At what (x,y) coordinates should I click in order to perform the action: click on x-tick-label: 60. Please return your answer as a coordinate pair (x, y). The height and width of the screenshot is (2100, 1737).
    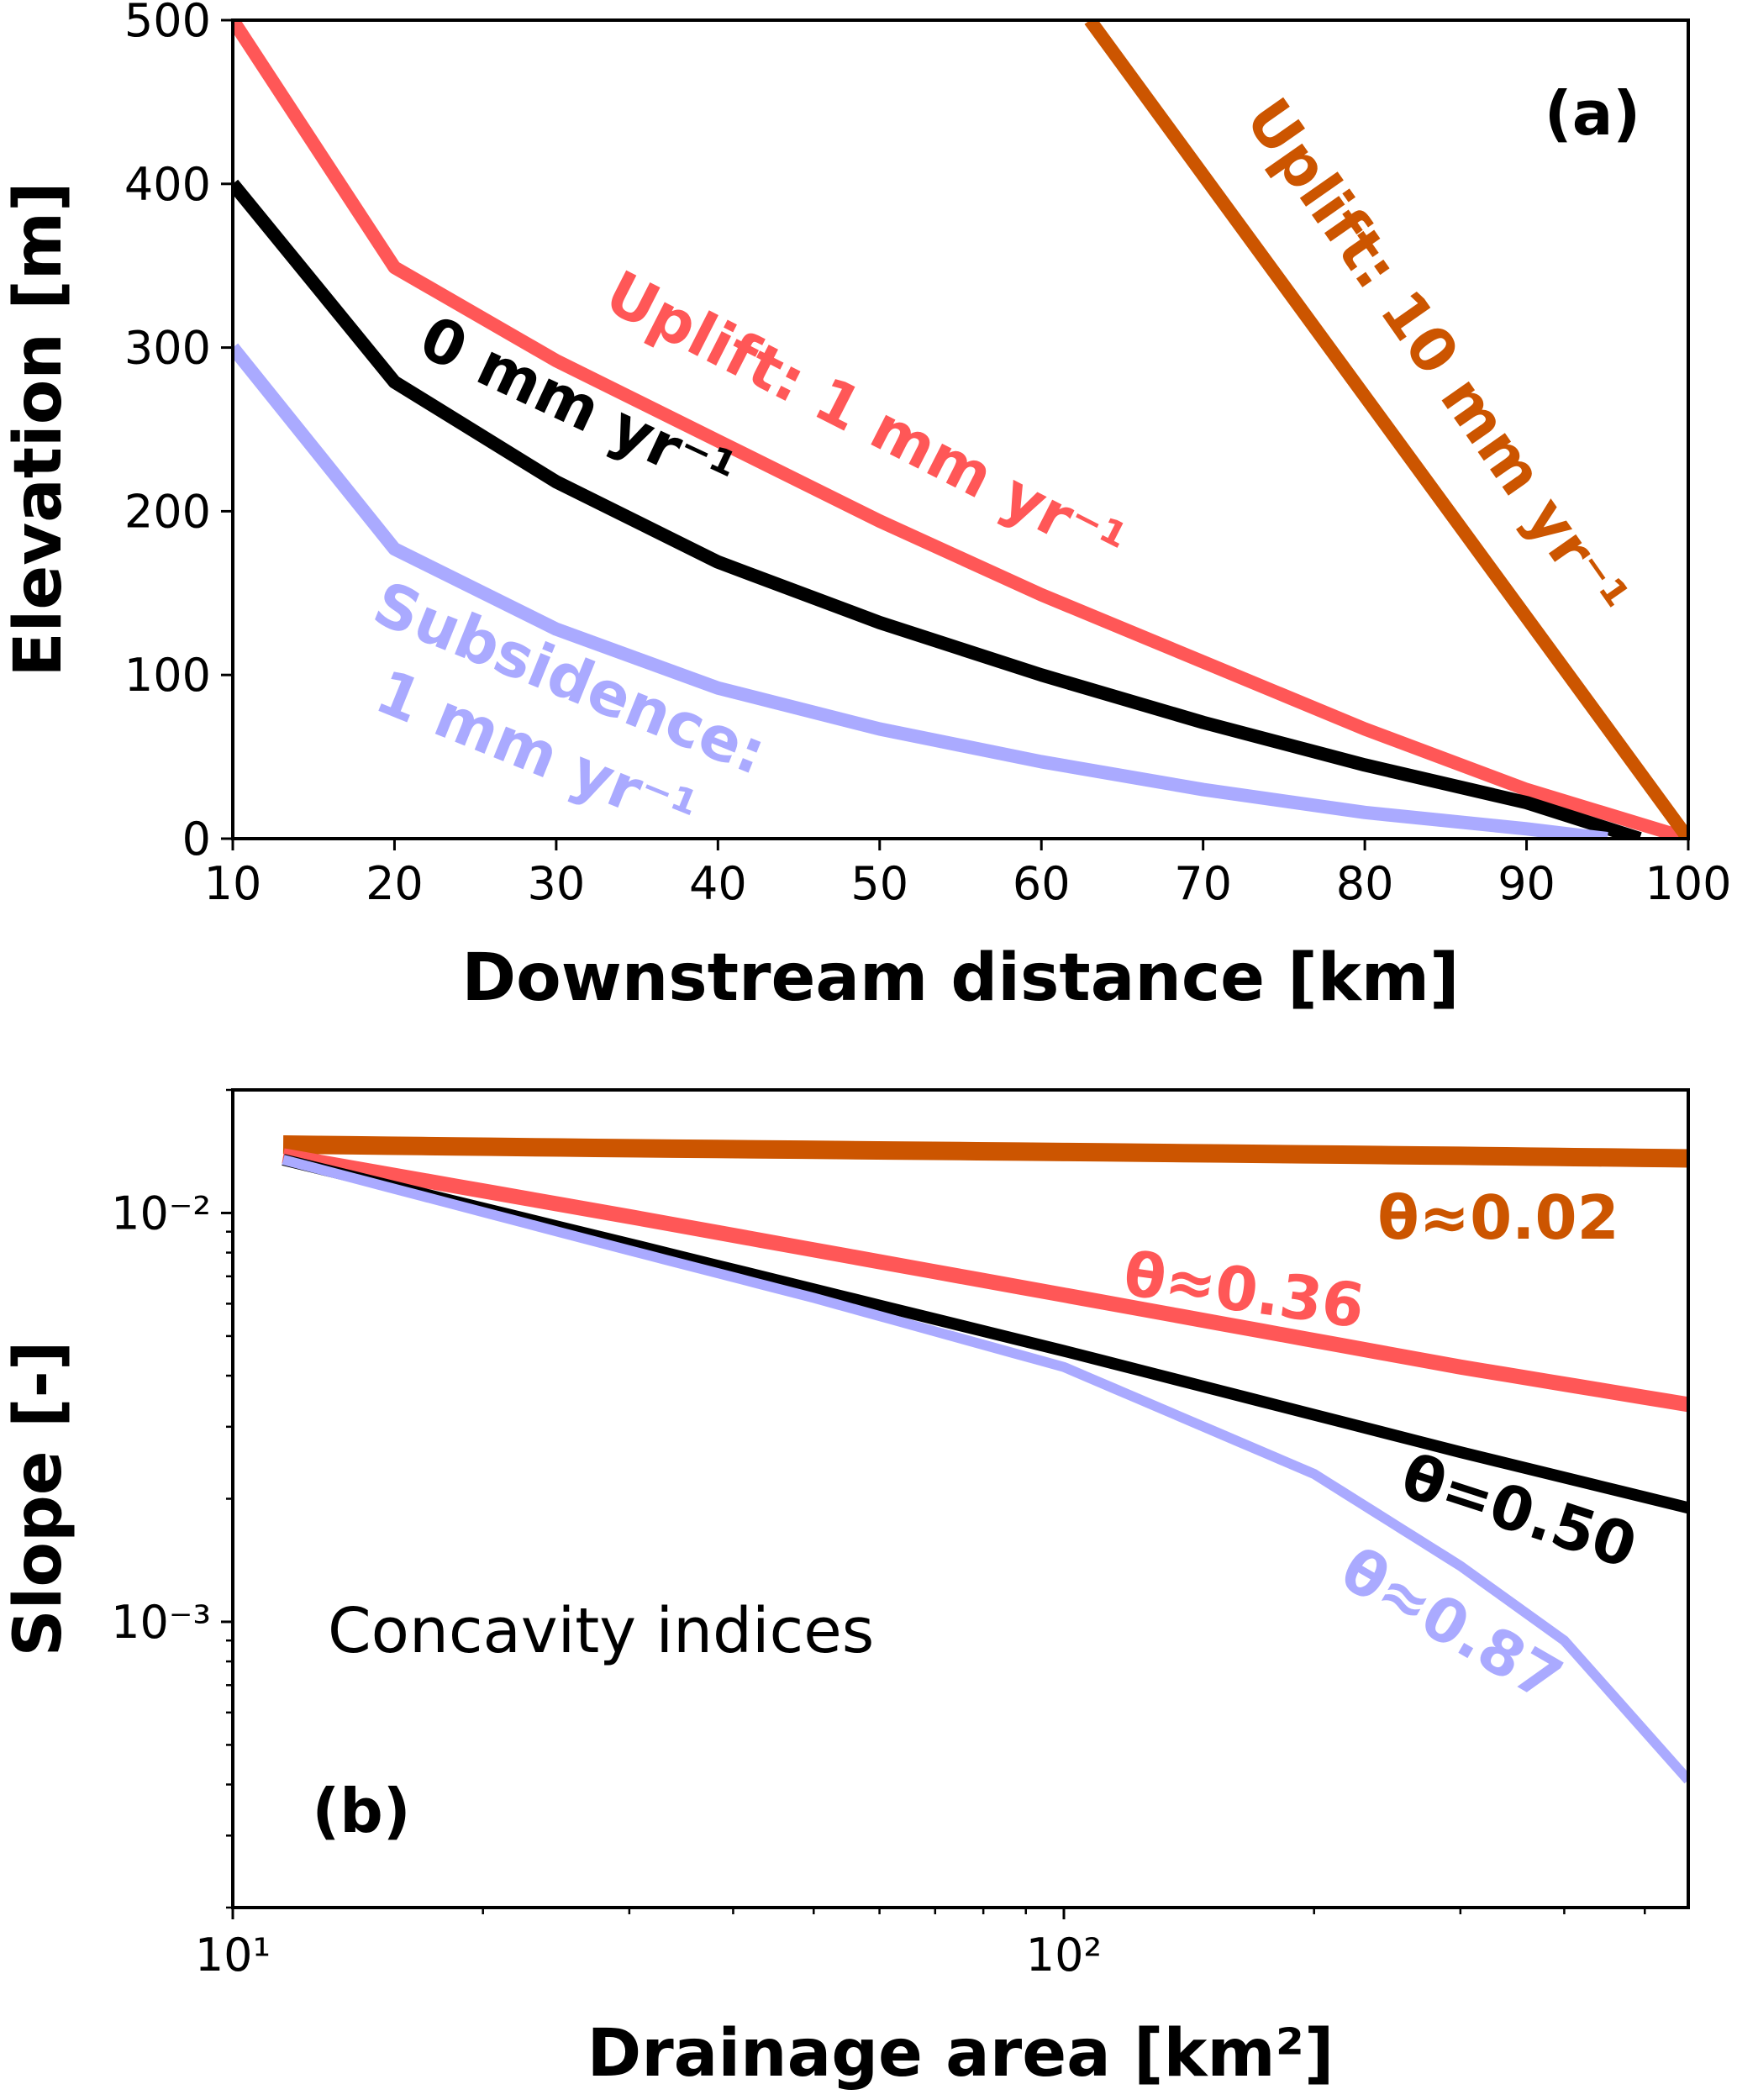
    Looking at the image, I should click on (1042, 883).